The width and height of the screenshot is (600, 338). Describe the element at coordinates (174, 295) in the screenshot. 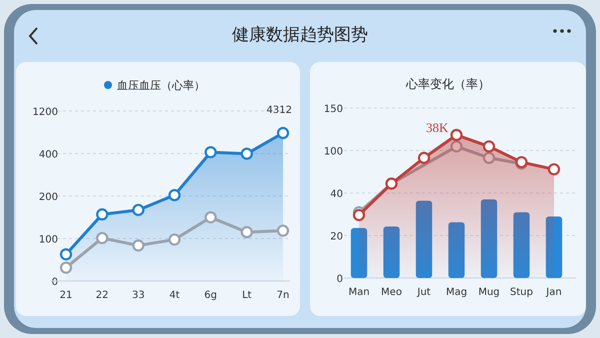

I see `x-tick-label: 4t` at that location.